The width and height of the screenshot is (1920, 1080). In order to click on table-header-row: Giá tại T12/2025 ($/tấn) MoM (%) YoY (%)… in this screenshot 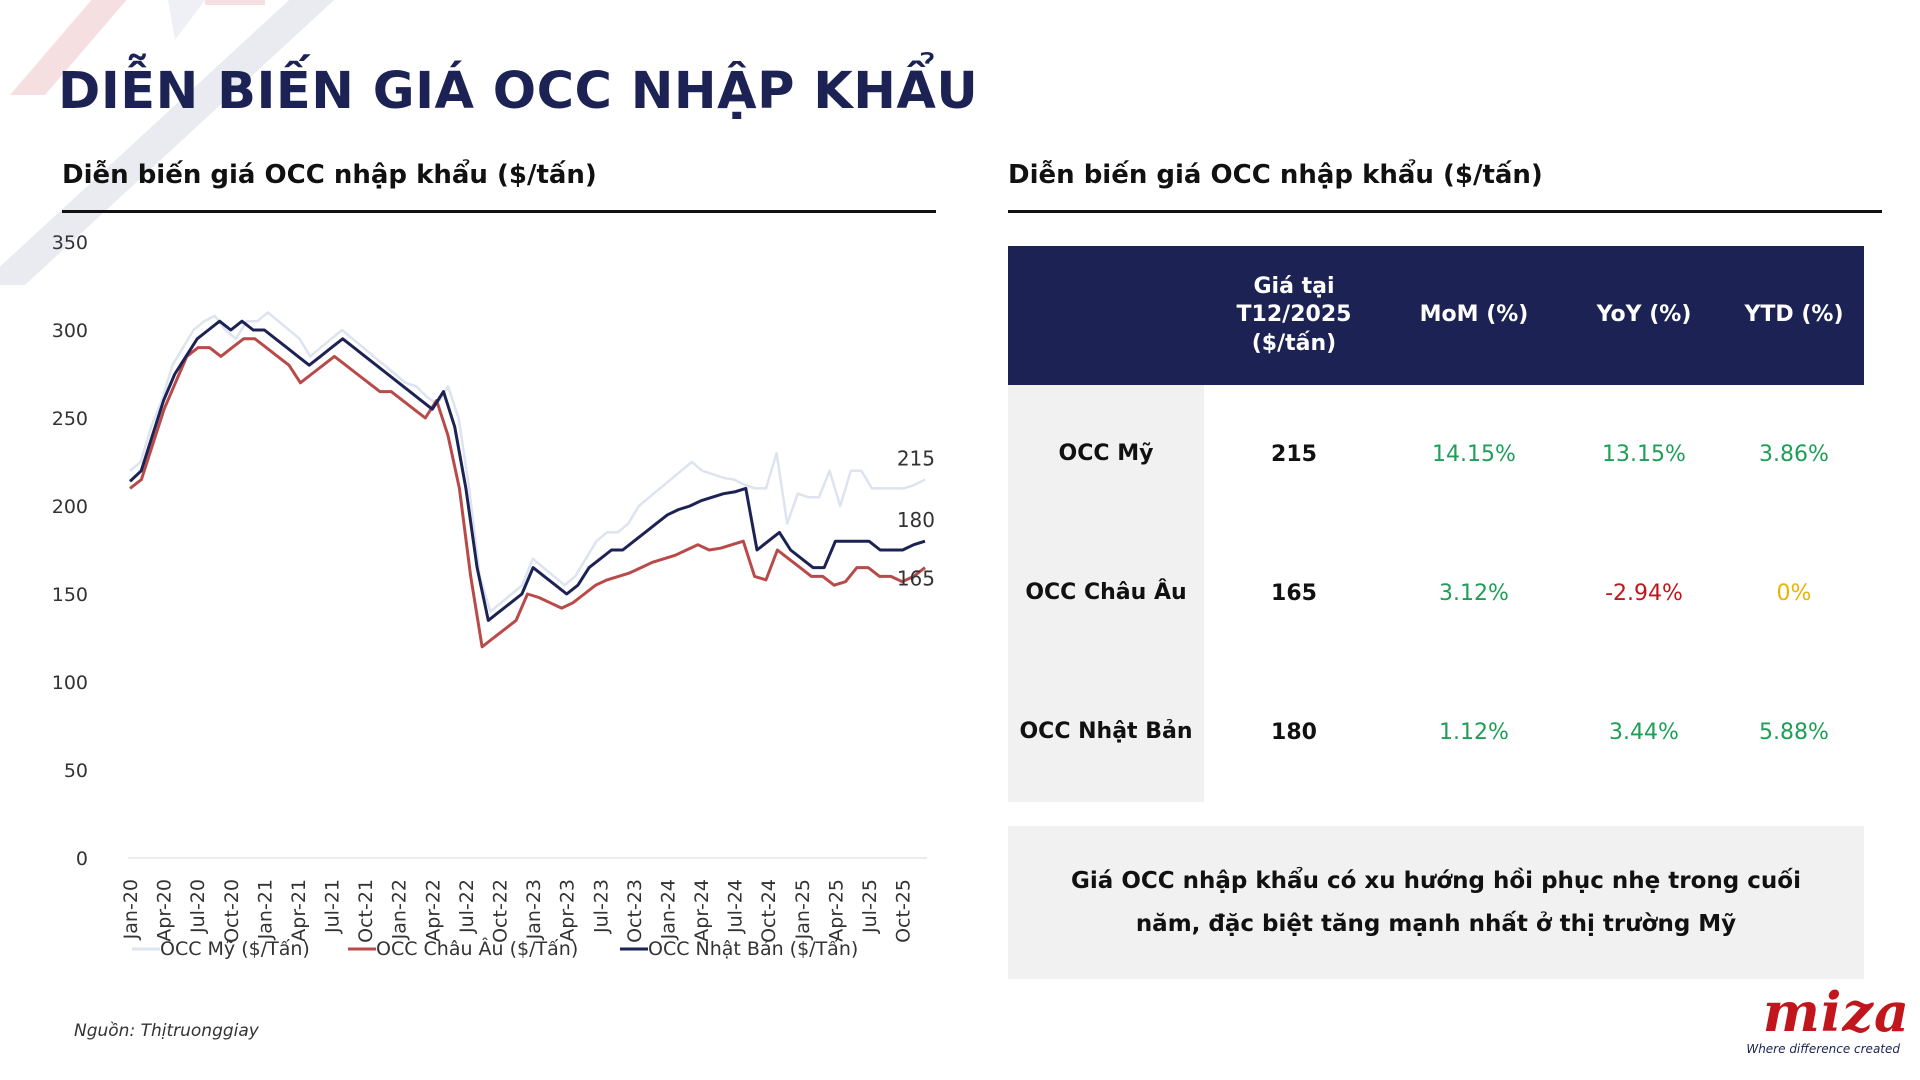, I will do `click(1436, 315)`.